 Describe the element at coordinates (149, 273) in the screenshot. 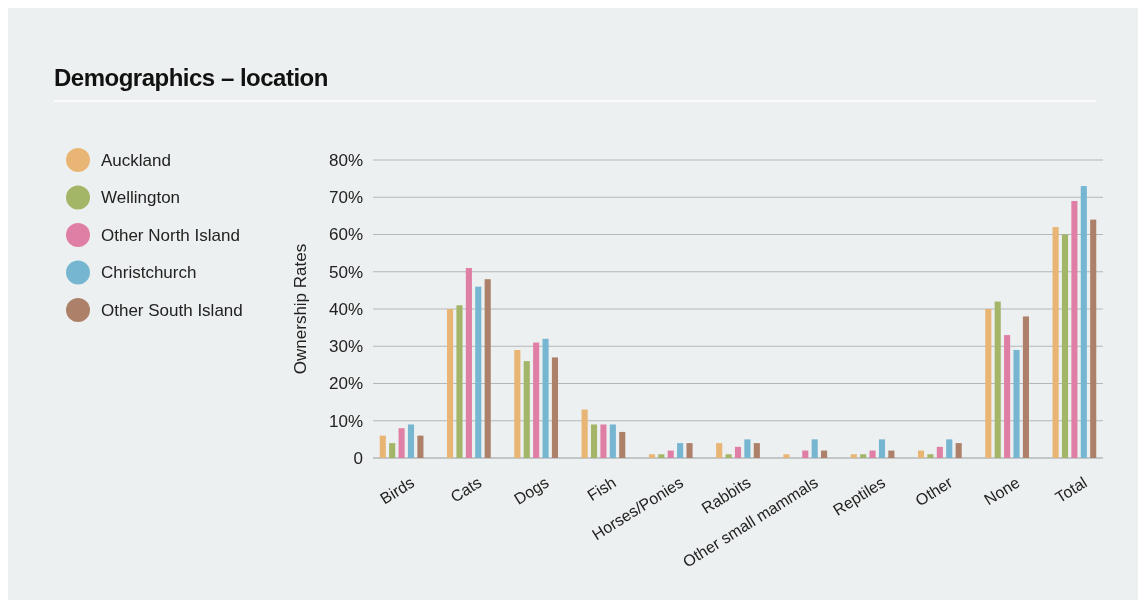

I see `legend-label: Christchurch` at that location.